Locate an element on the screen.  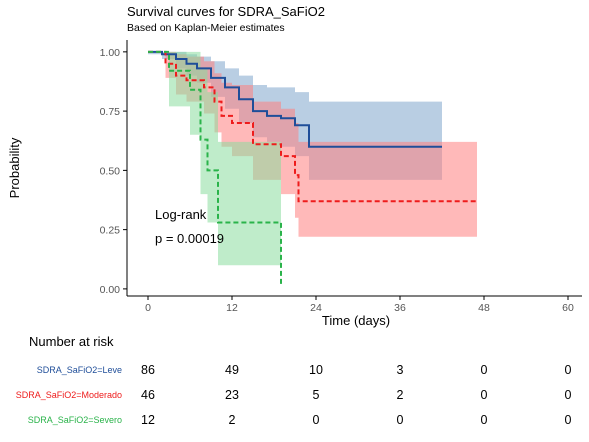
y-axis: 0.00 0.25 0.50 0.75 1.00 is located at coordinates (114, 168).